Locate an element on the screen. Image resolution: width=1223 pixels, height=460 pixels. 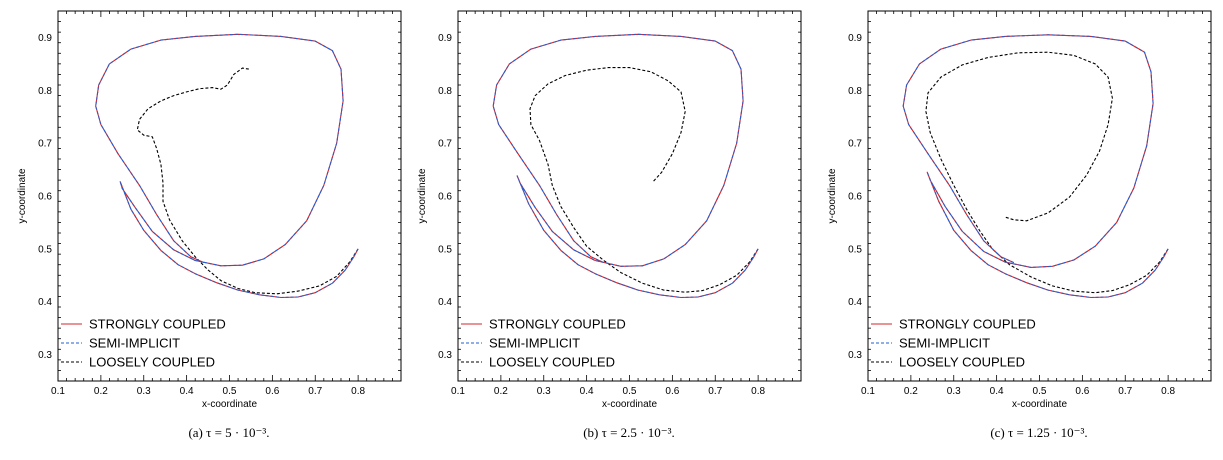
subfigure-caption: (a) τ = 5 · 10⁻³. is located at coordinates (228, 432).